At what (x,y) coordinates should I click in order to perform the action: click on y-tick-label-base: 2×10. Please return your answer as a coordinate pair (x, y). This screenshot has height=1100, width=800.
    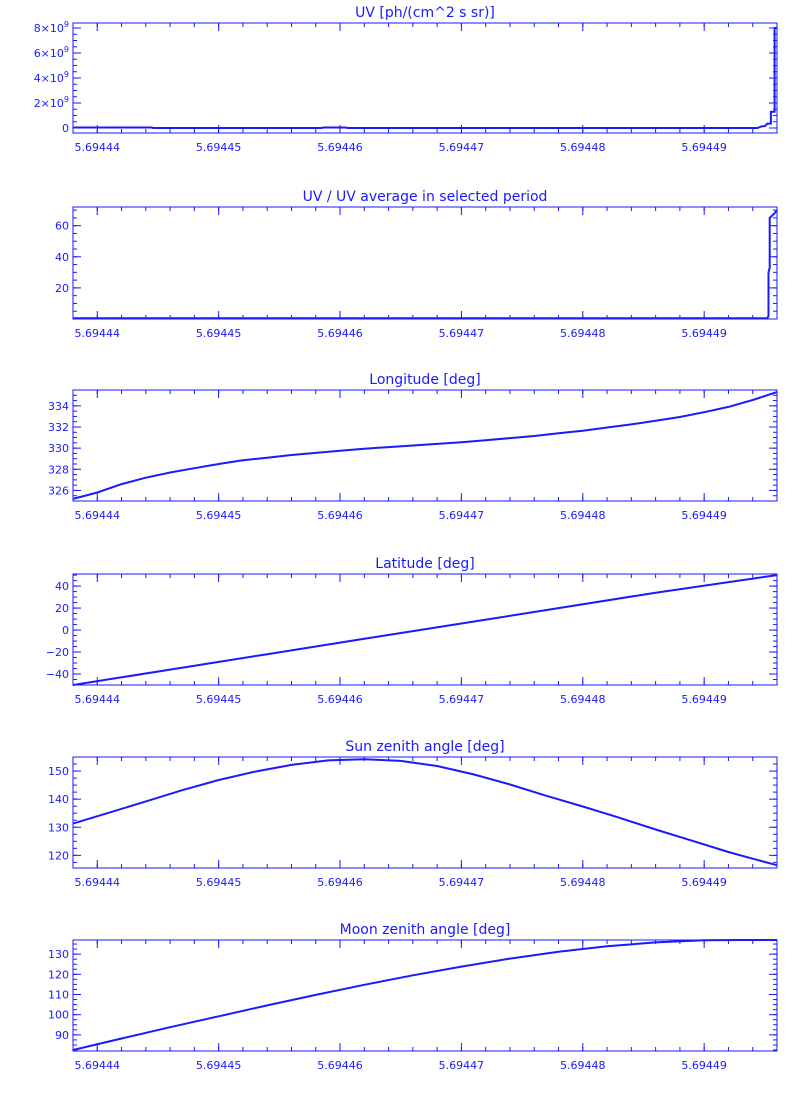
    Looking at the image, I should click on (49, 103).